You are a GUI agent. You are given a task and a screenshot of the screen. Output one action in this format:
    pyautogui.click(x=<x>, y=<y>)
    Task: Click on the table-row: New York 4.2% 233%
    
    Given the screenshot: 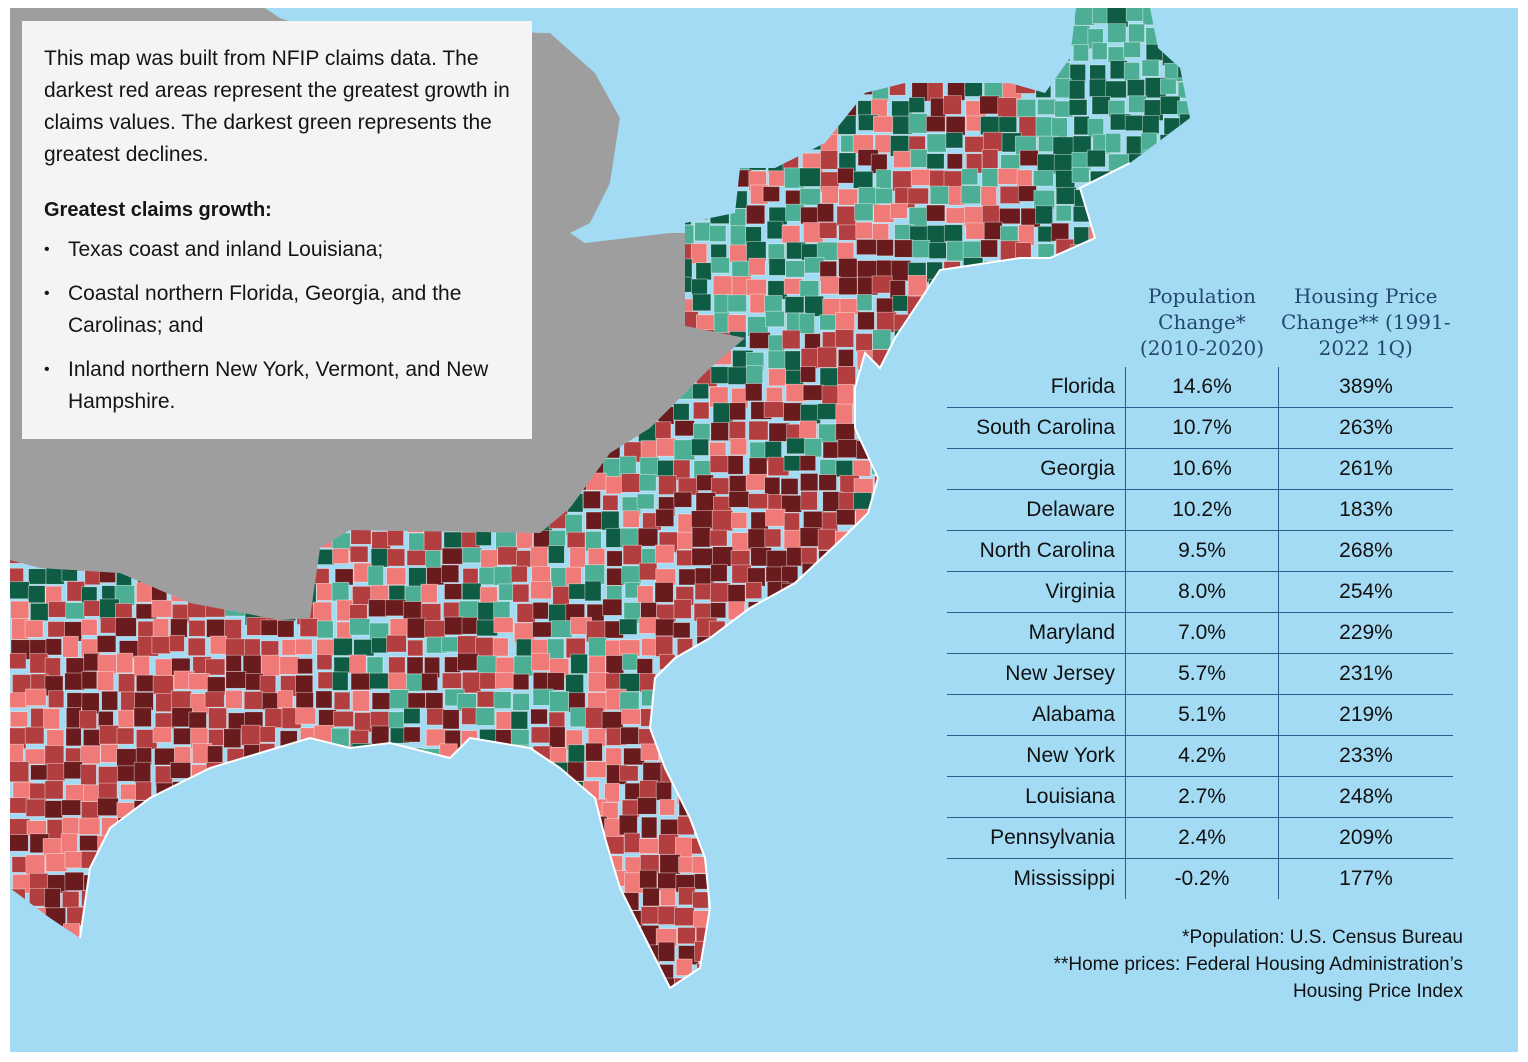 What is the action you would take?
    pyautogui.click(x=1200, y=756)
    